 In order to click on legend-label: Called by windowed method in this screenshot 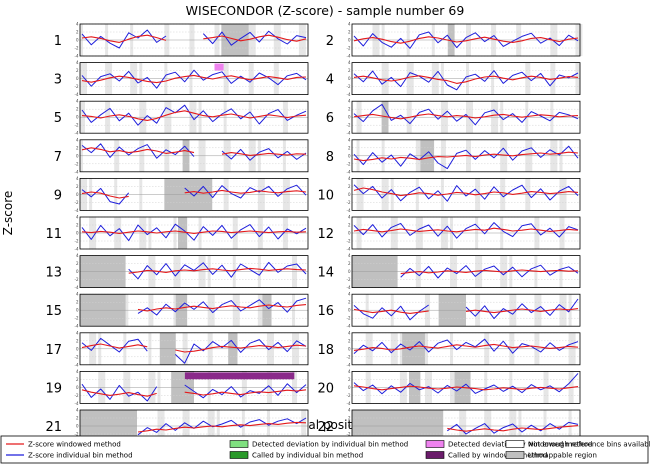, I will do `click(497, 456)`.